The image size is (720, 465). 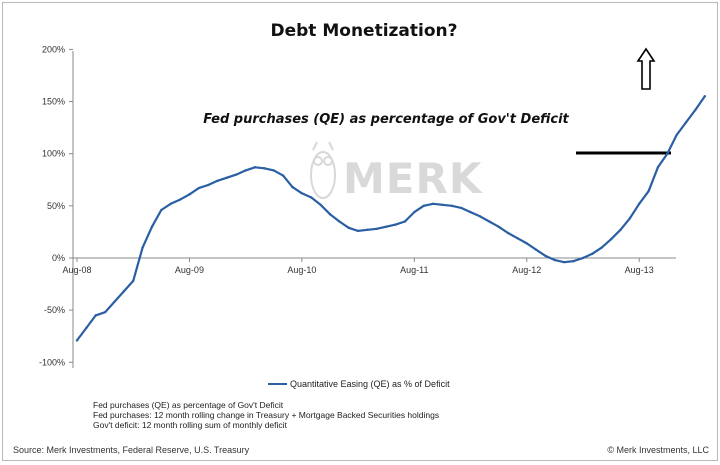 What do you see at coordinates (658, 450) in the screenshot?
I see `copyright-text: © Merk Investments, LLC` at bounding box center [658, 450].